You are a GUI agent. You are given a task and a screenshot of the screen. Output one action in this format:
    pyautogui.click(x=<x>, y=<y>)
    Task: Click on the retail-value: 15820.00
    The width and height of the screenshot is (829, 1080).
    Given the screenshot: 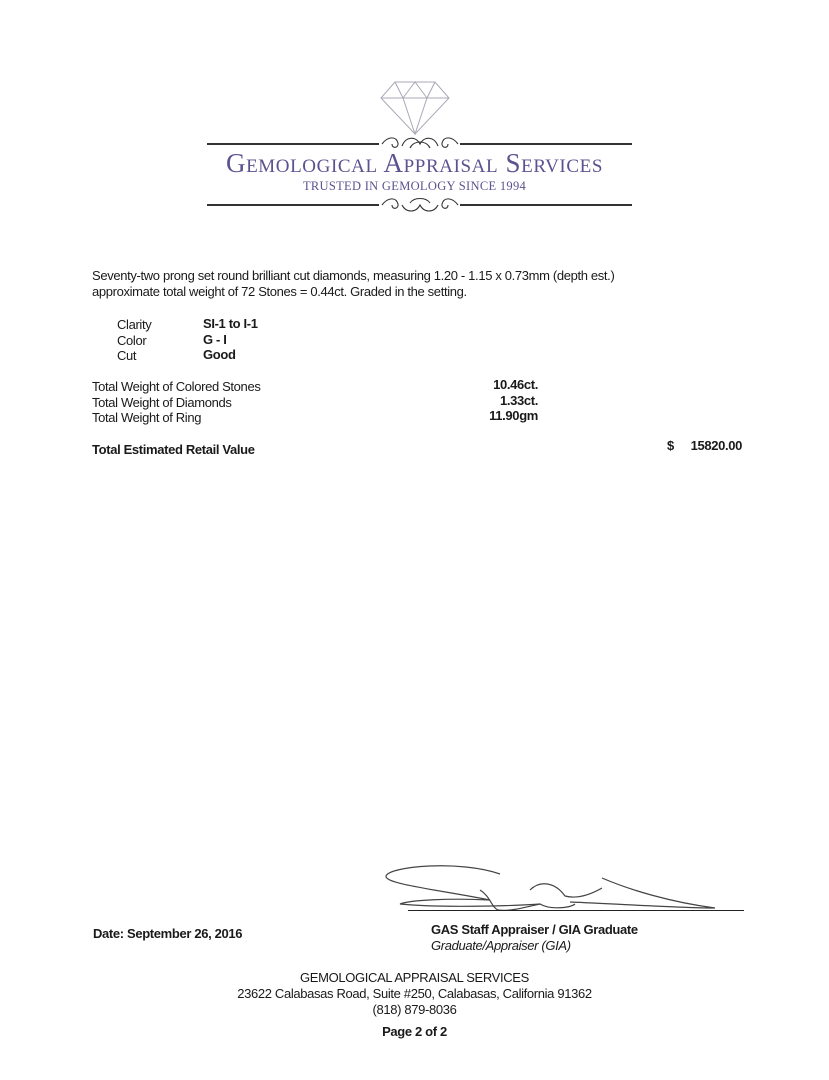 What is the action you would take?
    pyautogui.click(x=716, y=445)
    